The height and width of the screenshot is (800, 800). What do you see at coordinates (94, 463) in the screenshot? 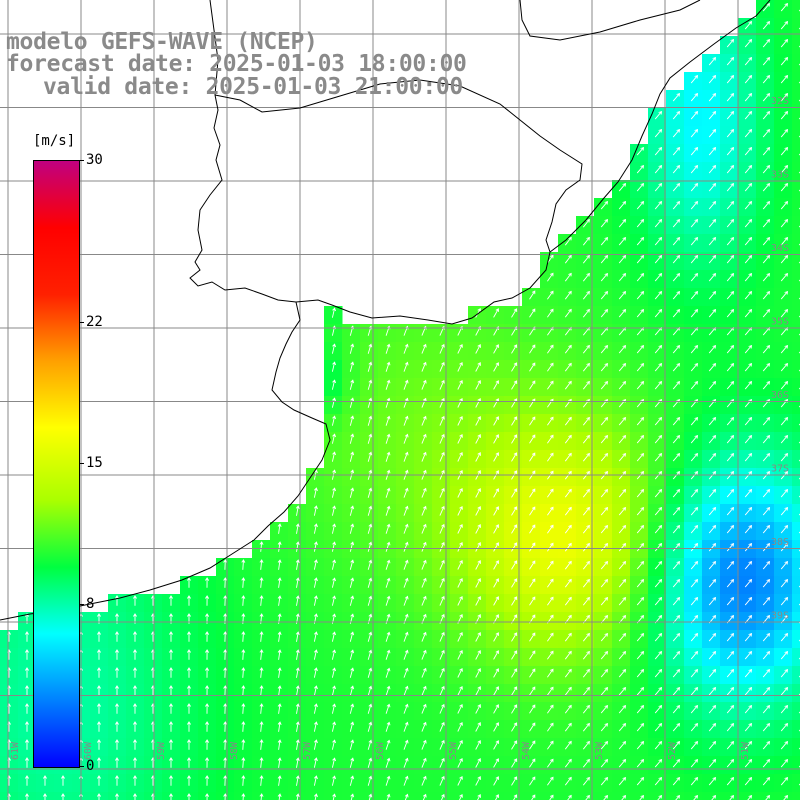
I see `colorbar-tick-label: 15` at bounding box center [94, 463].